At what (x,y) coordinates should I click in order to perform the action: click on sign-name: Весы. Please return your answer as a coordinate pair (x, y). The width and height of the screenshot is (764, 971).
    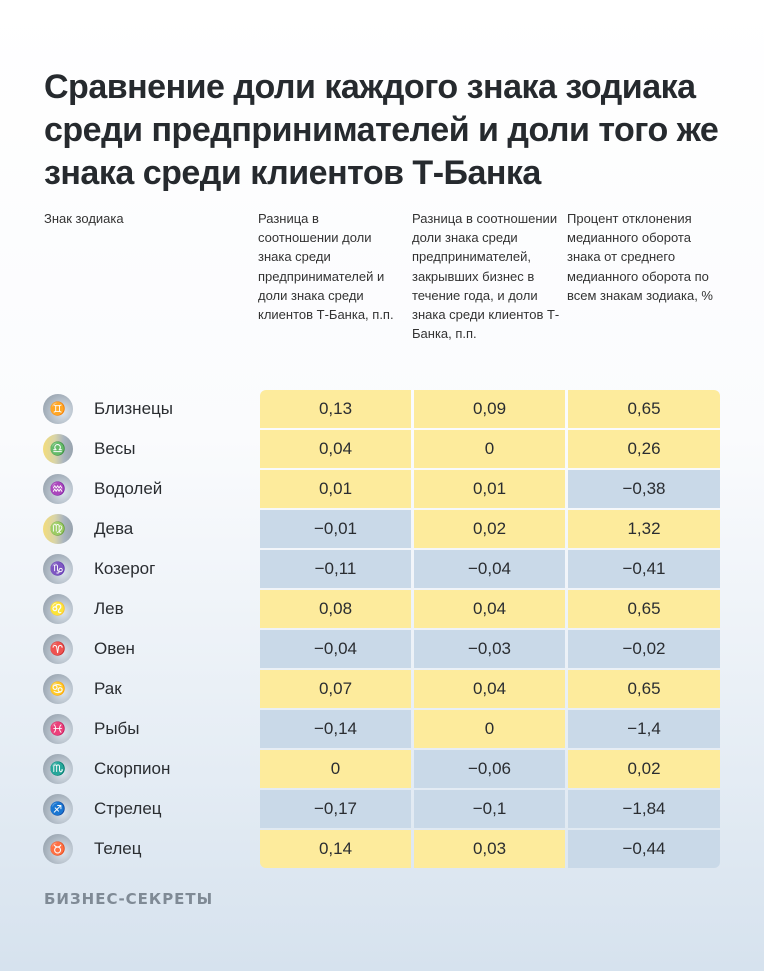
    Looking at the image, I should click on (115, 448).